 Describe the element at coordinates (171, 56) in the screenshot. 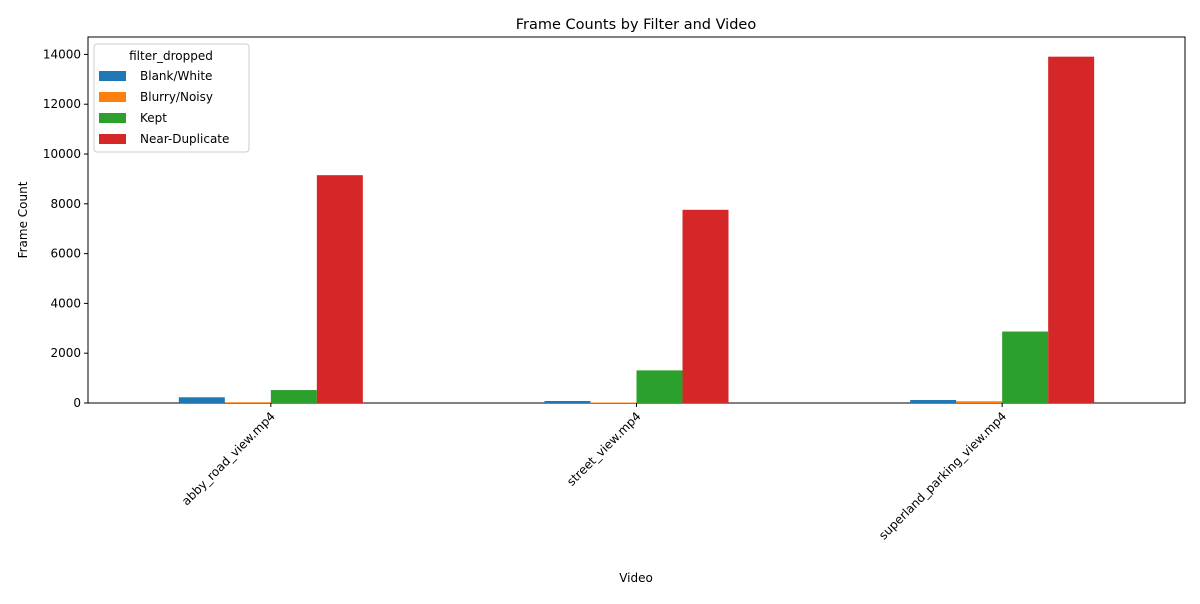

I see `legend-title: filter_dropped` at that location.